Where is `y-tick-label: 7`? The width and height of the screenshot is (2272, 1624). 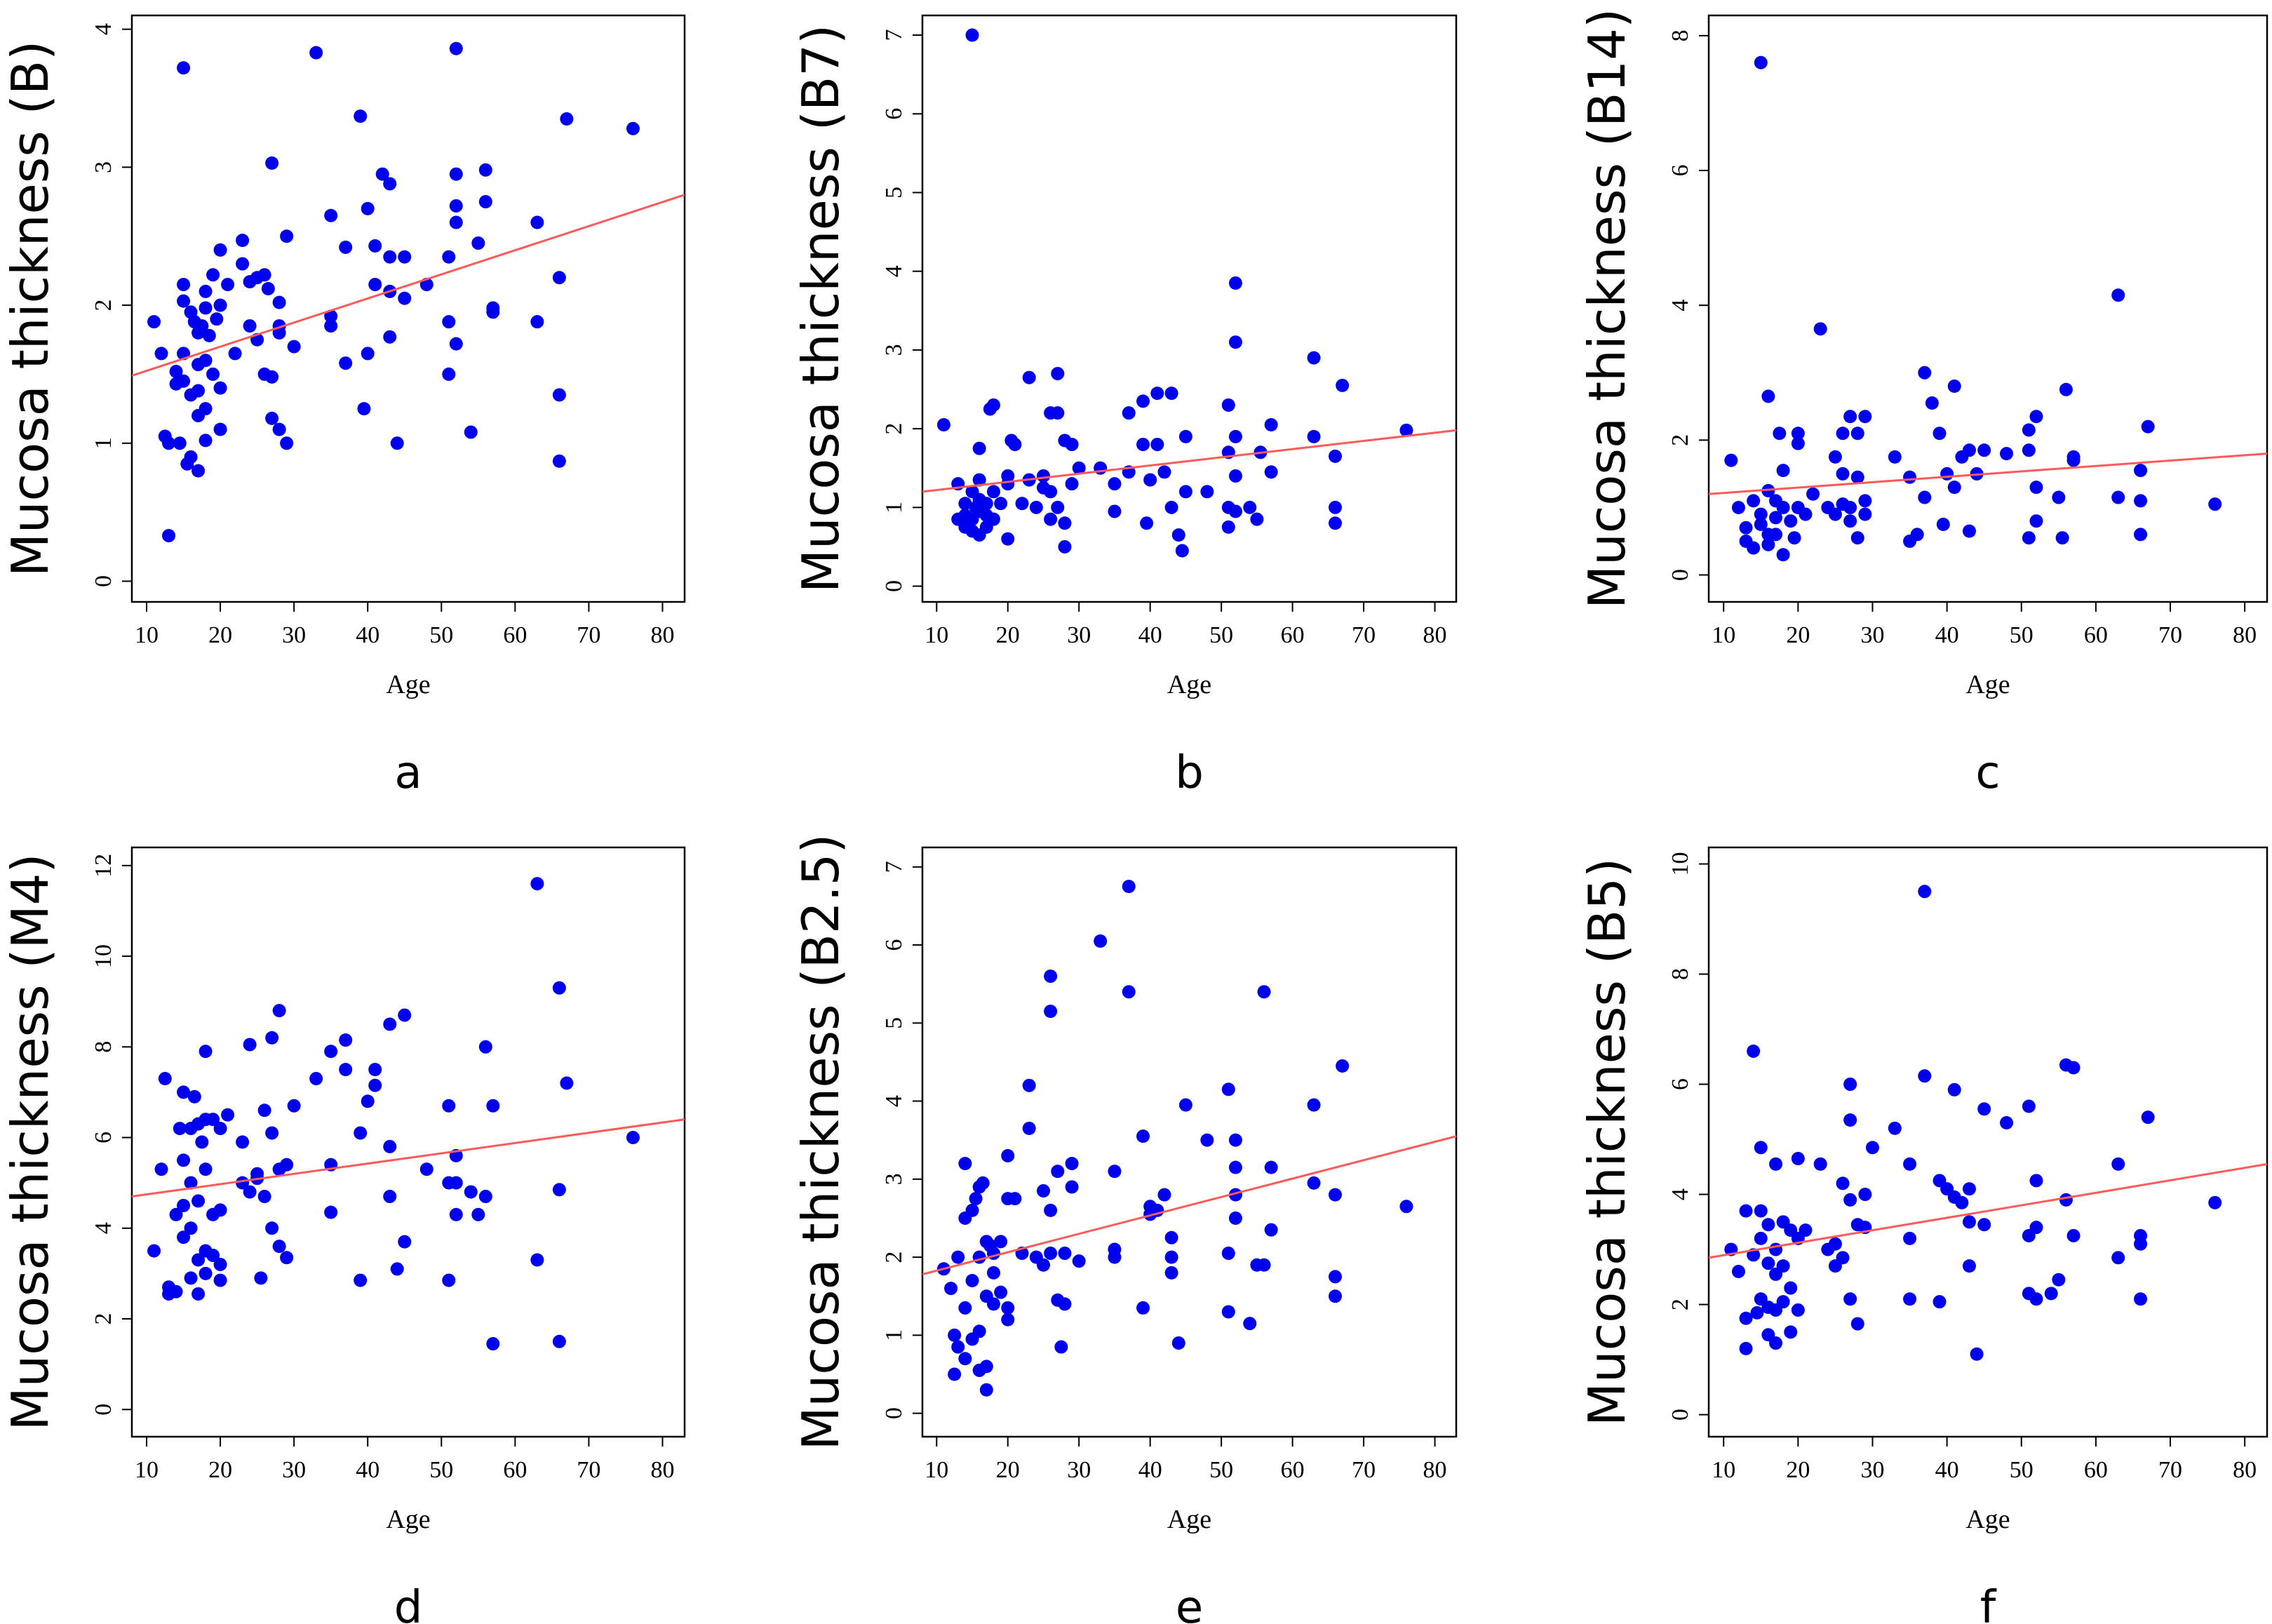
y-tick-label: 7 is located at coordinates (894, 867).